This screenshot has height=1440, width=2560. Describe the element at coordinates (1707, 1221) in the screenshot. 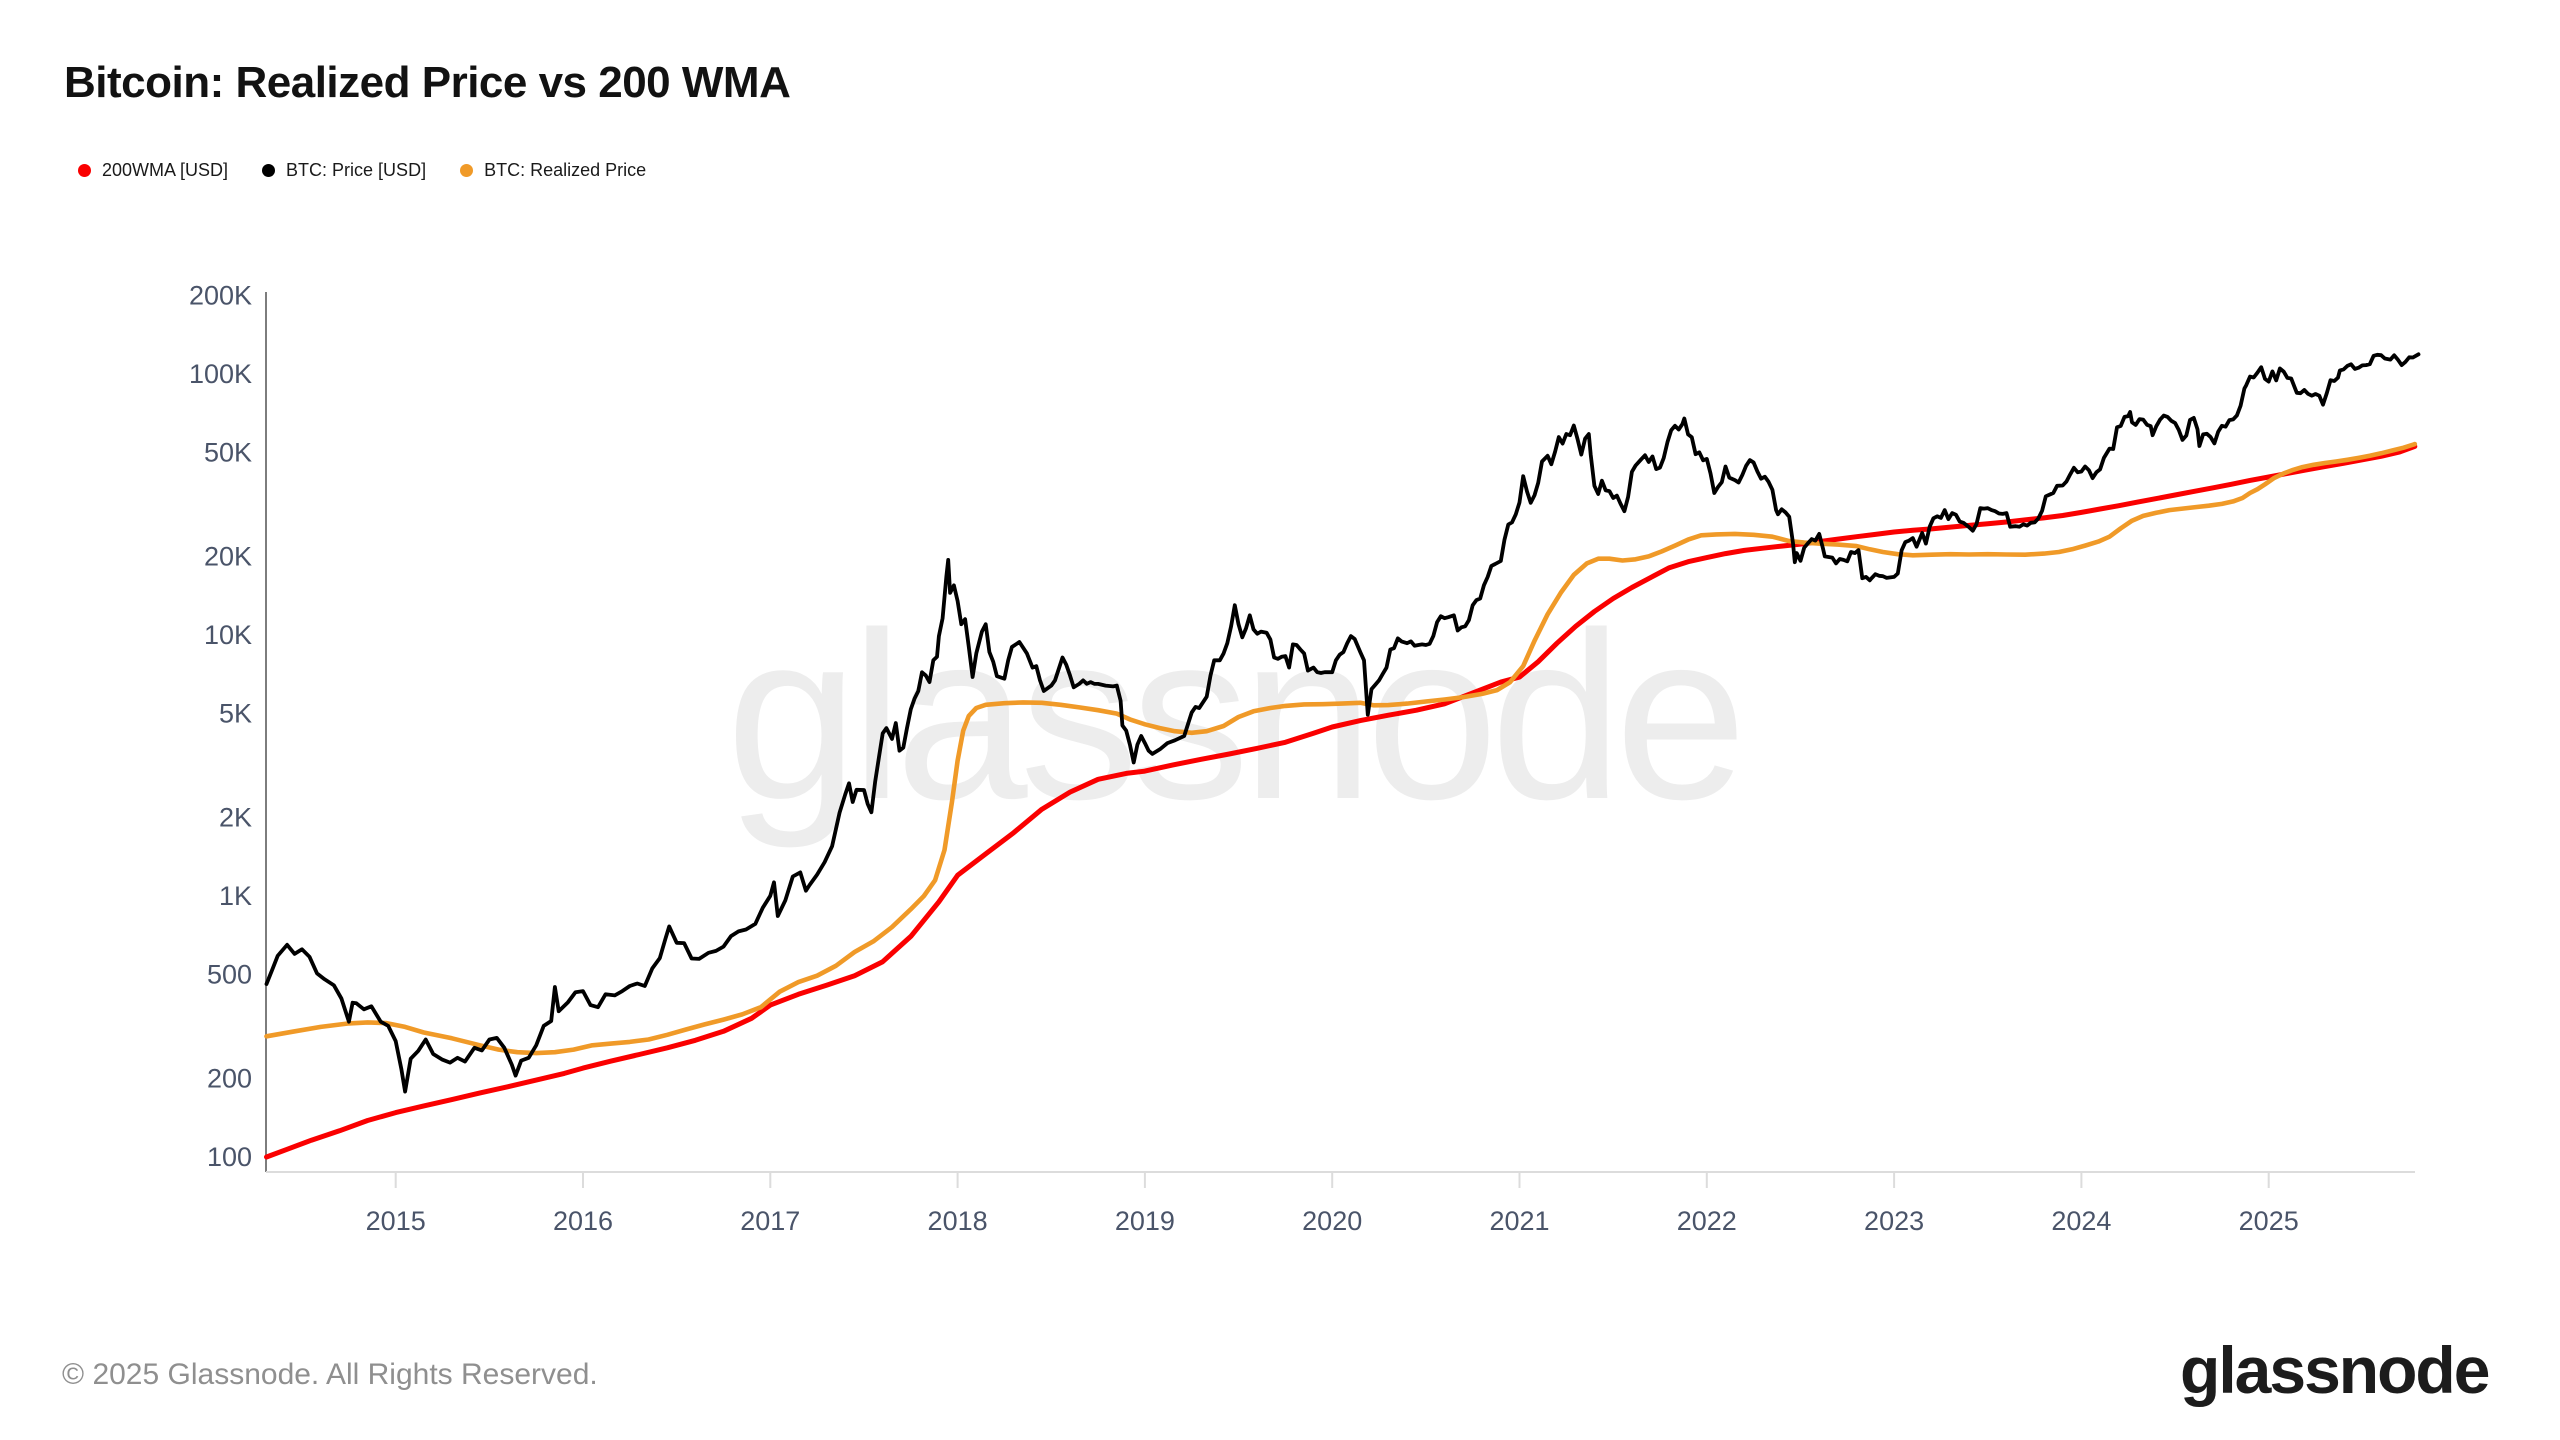

I see `x-axis-tick-label: 2022` at that location.